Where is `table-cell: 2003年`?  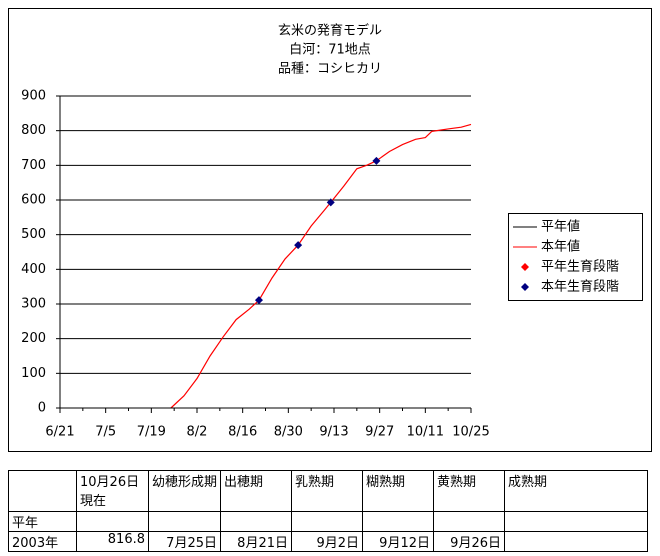
table-cell: 2003年 is located at coordinates (42, 541).